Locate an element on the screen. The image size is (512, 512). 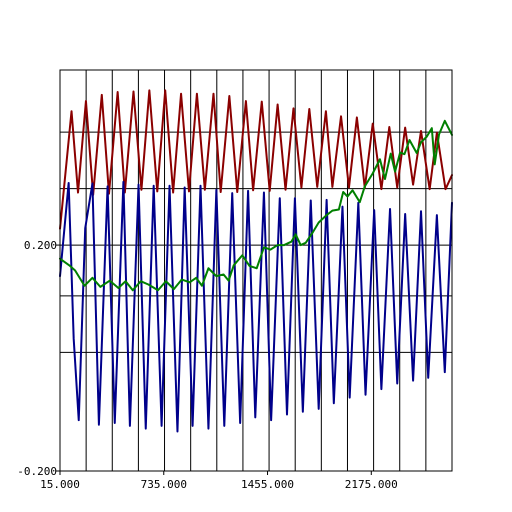
y-tick-label: -0.200 is located at coordinates (37, 471).